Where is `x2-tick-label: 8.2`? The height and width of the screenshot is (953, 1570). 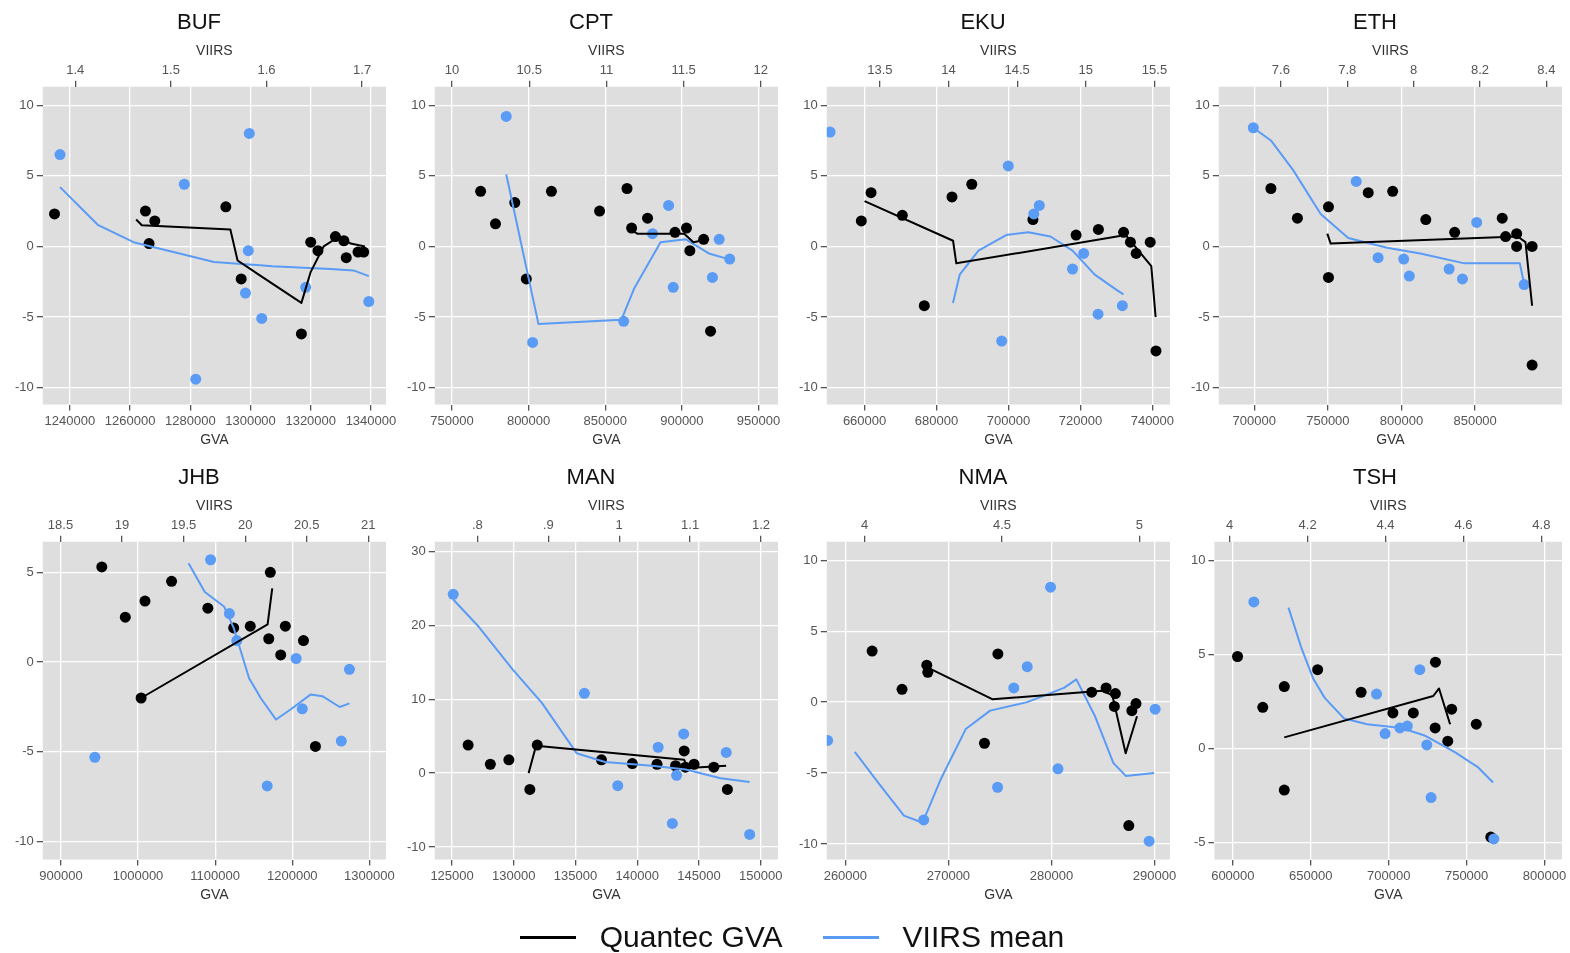
x2-tick-label: 8.2 is located at coordinates (1480, 69).